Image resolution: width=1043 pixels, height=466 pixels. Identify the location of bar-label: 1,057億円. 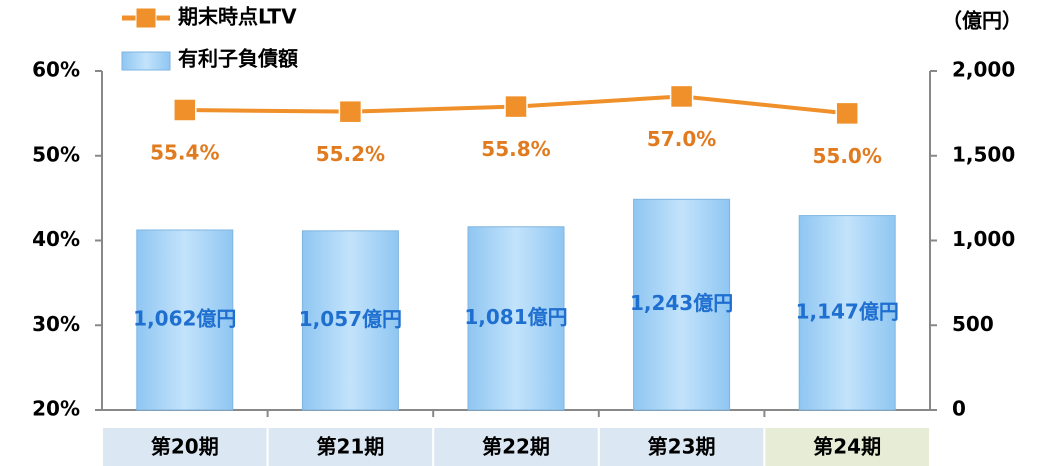
(350, 319).